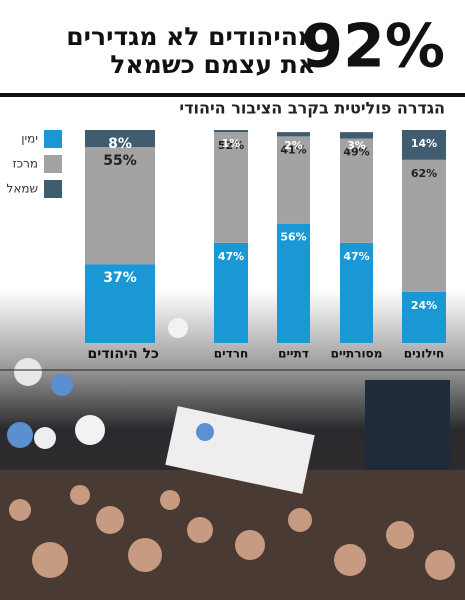 Image resolution: width=465 pixels, height=600 pixels. I want to click on headline-figure: 92%, so click(373, 47).